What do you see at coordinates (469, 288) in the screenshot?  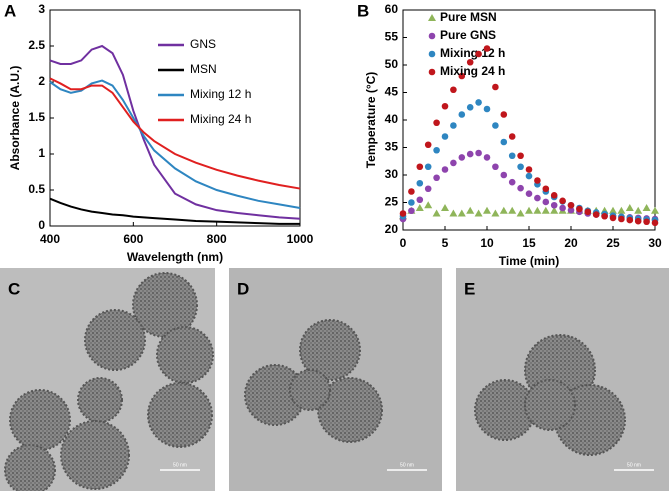 I see `panel-label: E` at bounding box center [469, 288].